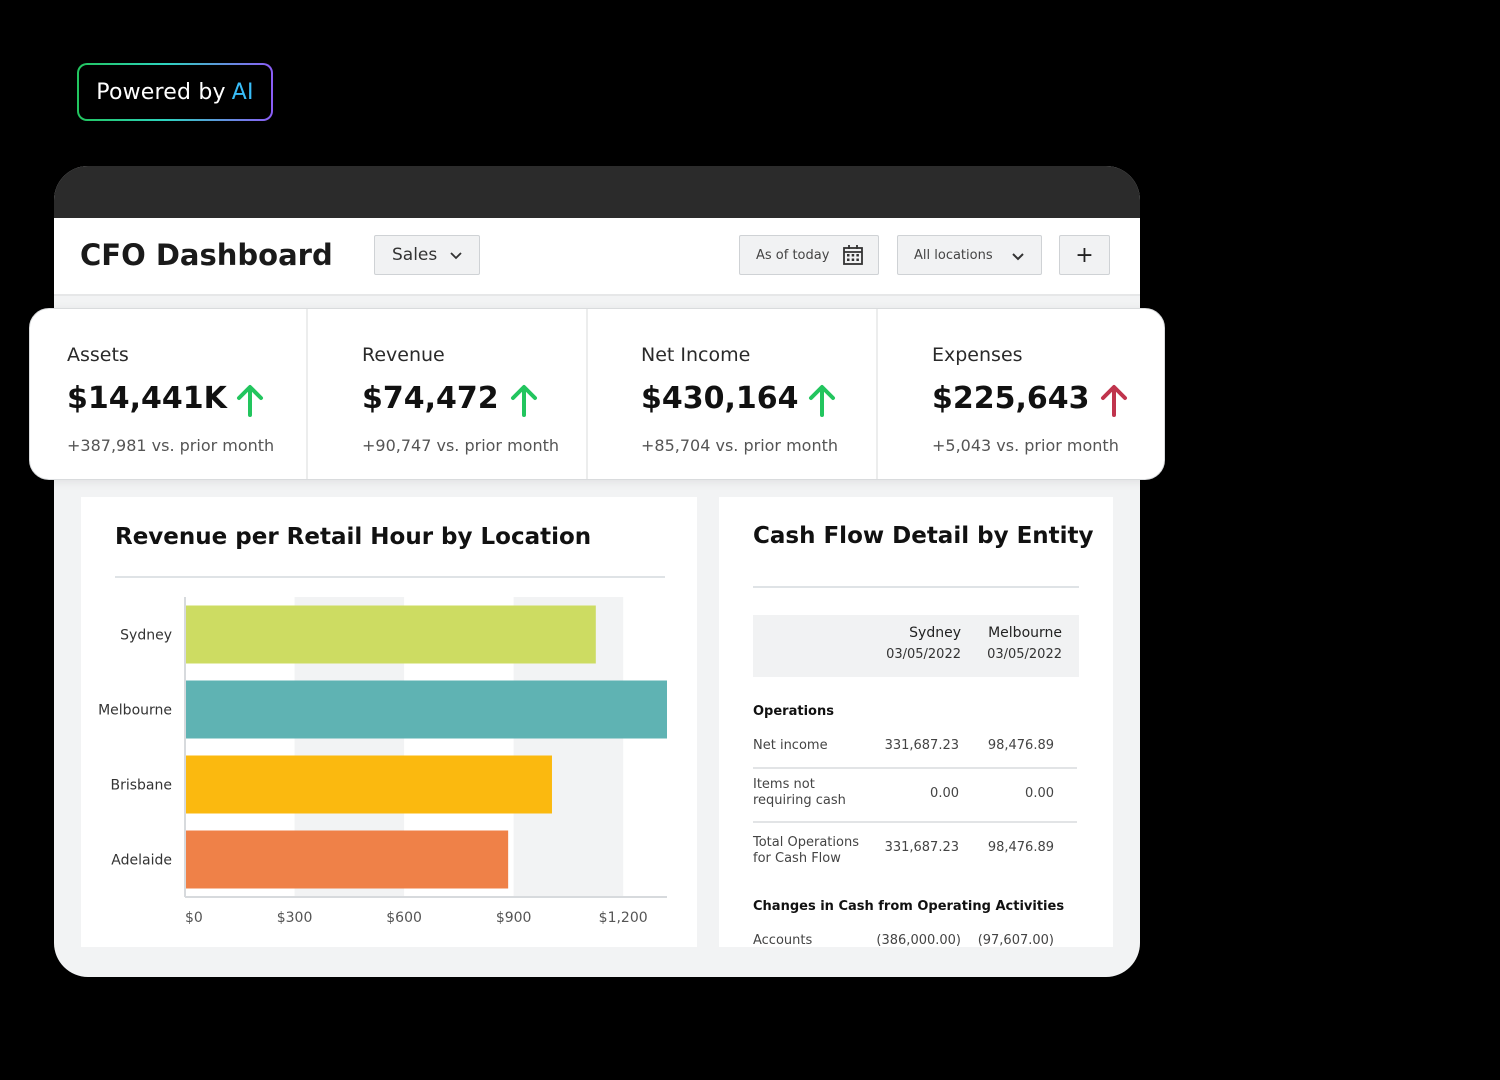  What do you see at coordinates (1015, 940) in the screenshot?
I see `cell-value: (97,607.00)` at bounding box center [1015, 940].